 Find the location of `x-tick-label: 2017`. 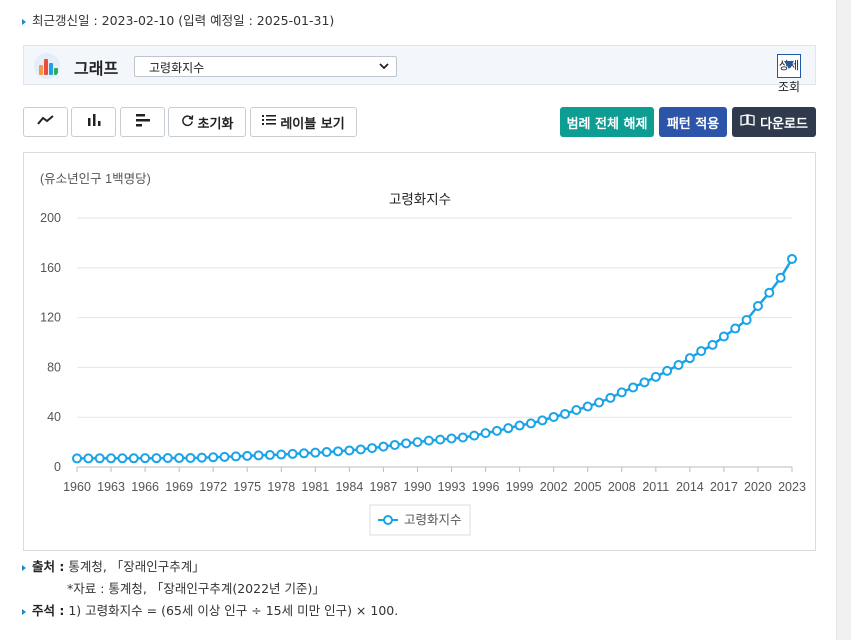

x-tick-label: 2017 is located at coordinates (724, 487).